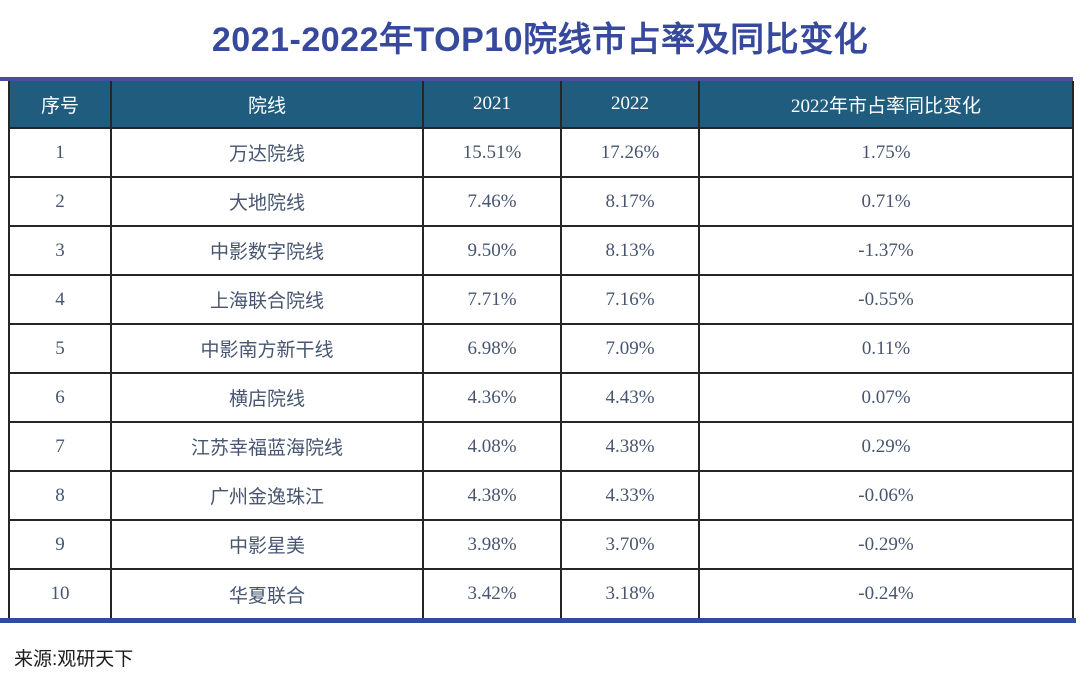  Describe the element at coordinates (630, 495) in the screenshot. I see `table-cell: 4.33%` at that location.